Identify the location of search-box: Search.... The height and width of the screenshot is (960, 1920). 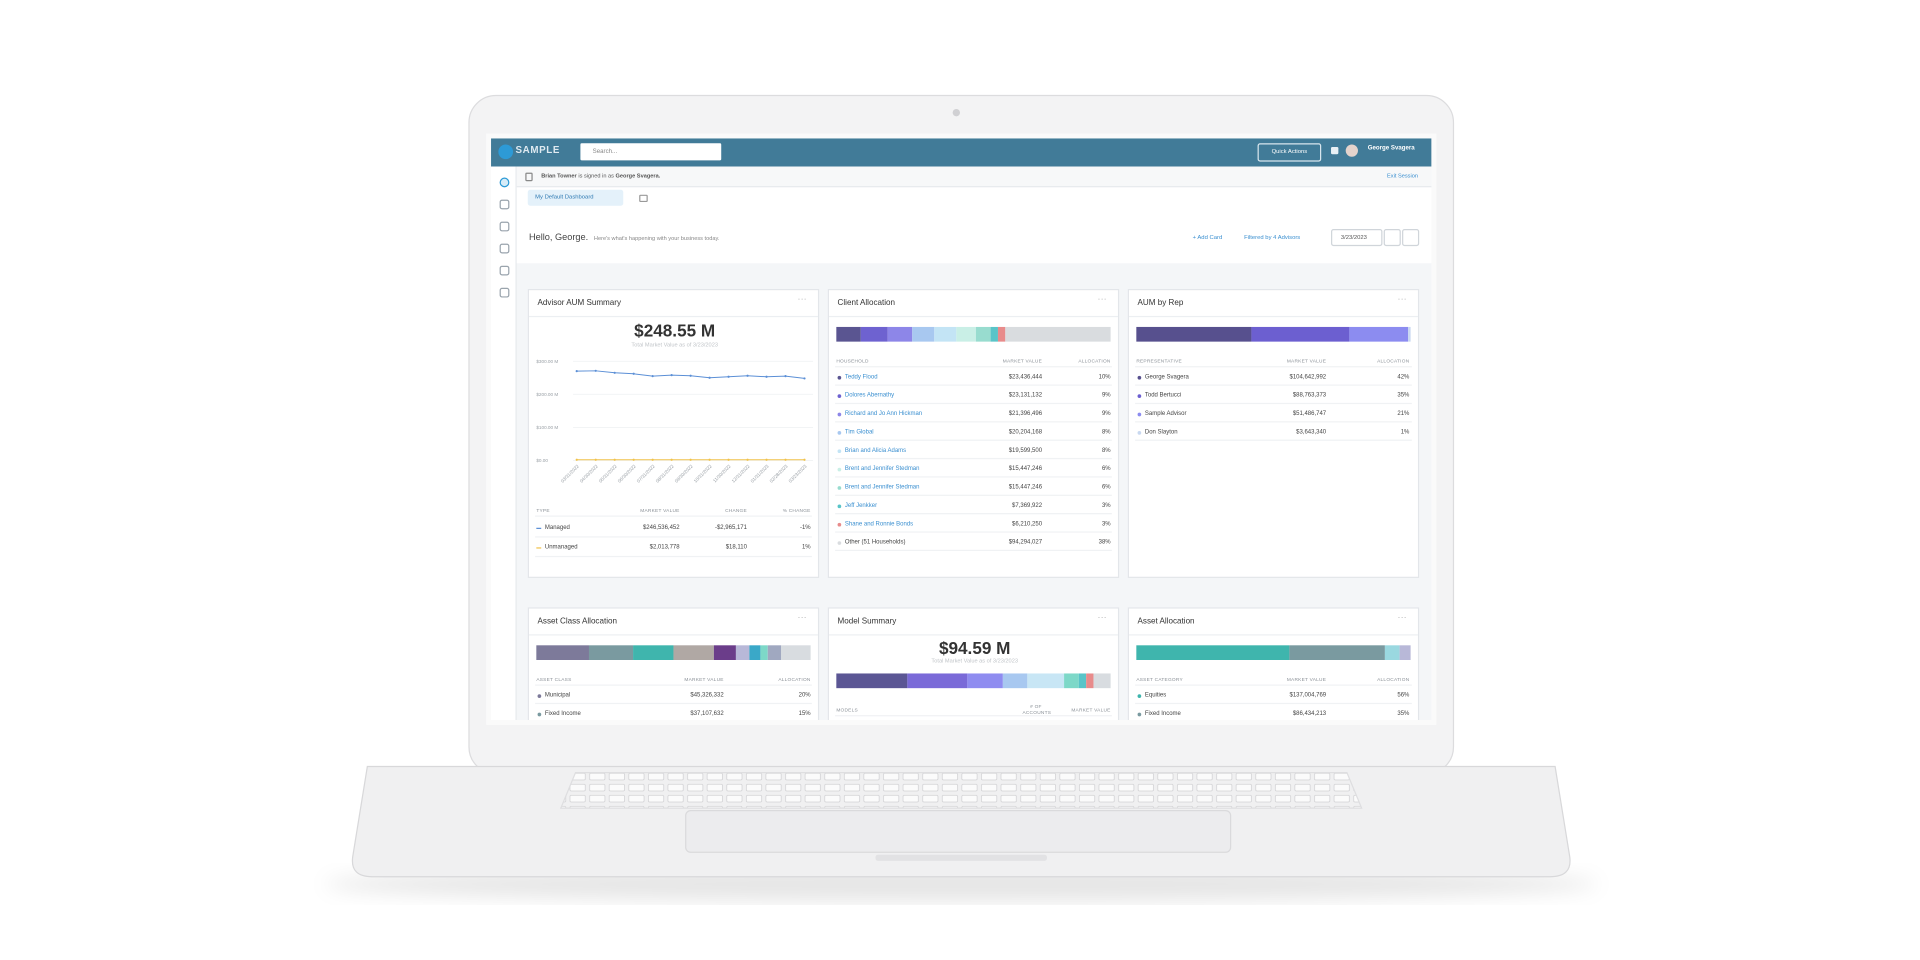
(651, 152).